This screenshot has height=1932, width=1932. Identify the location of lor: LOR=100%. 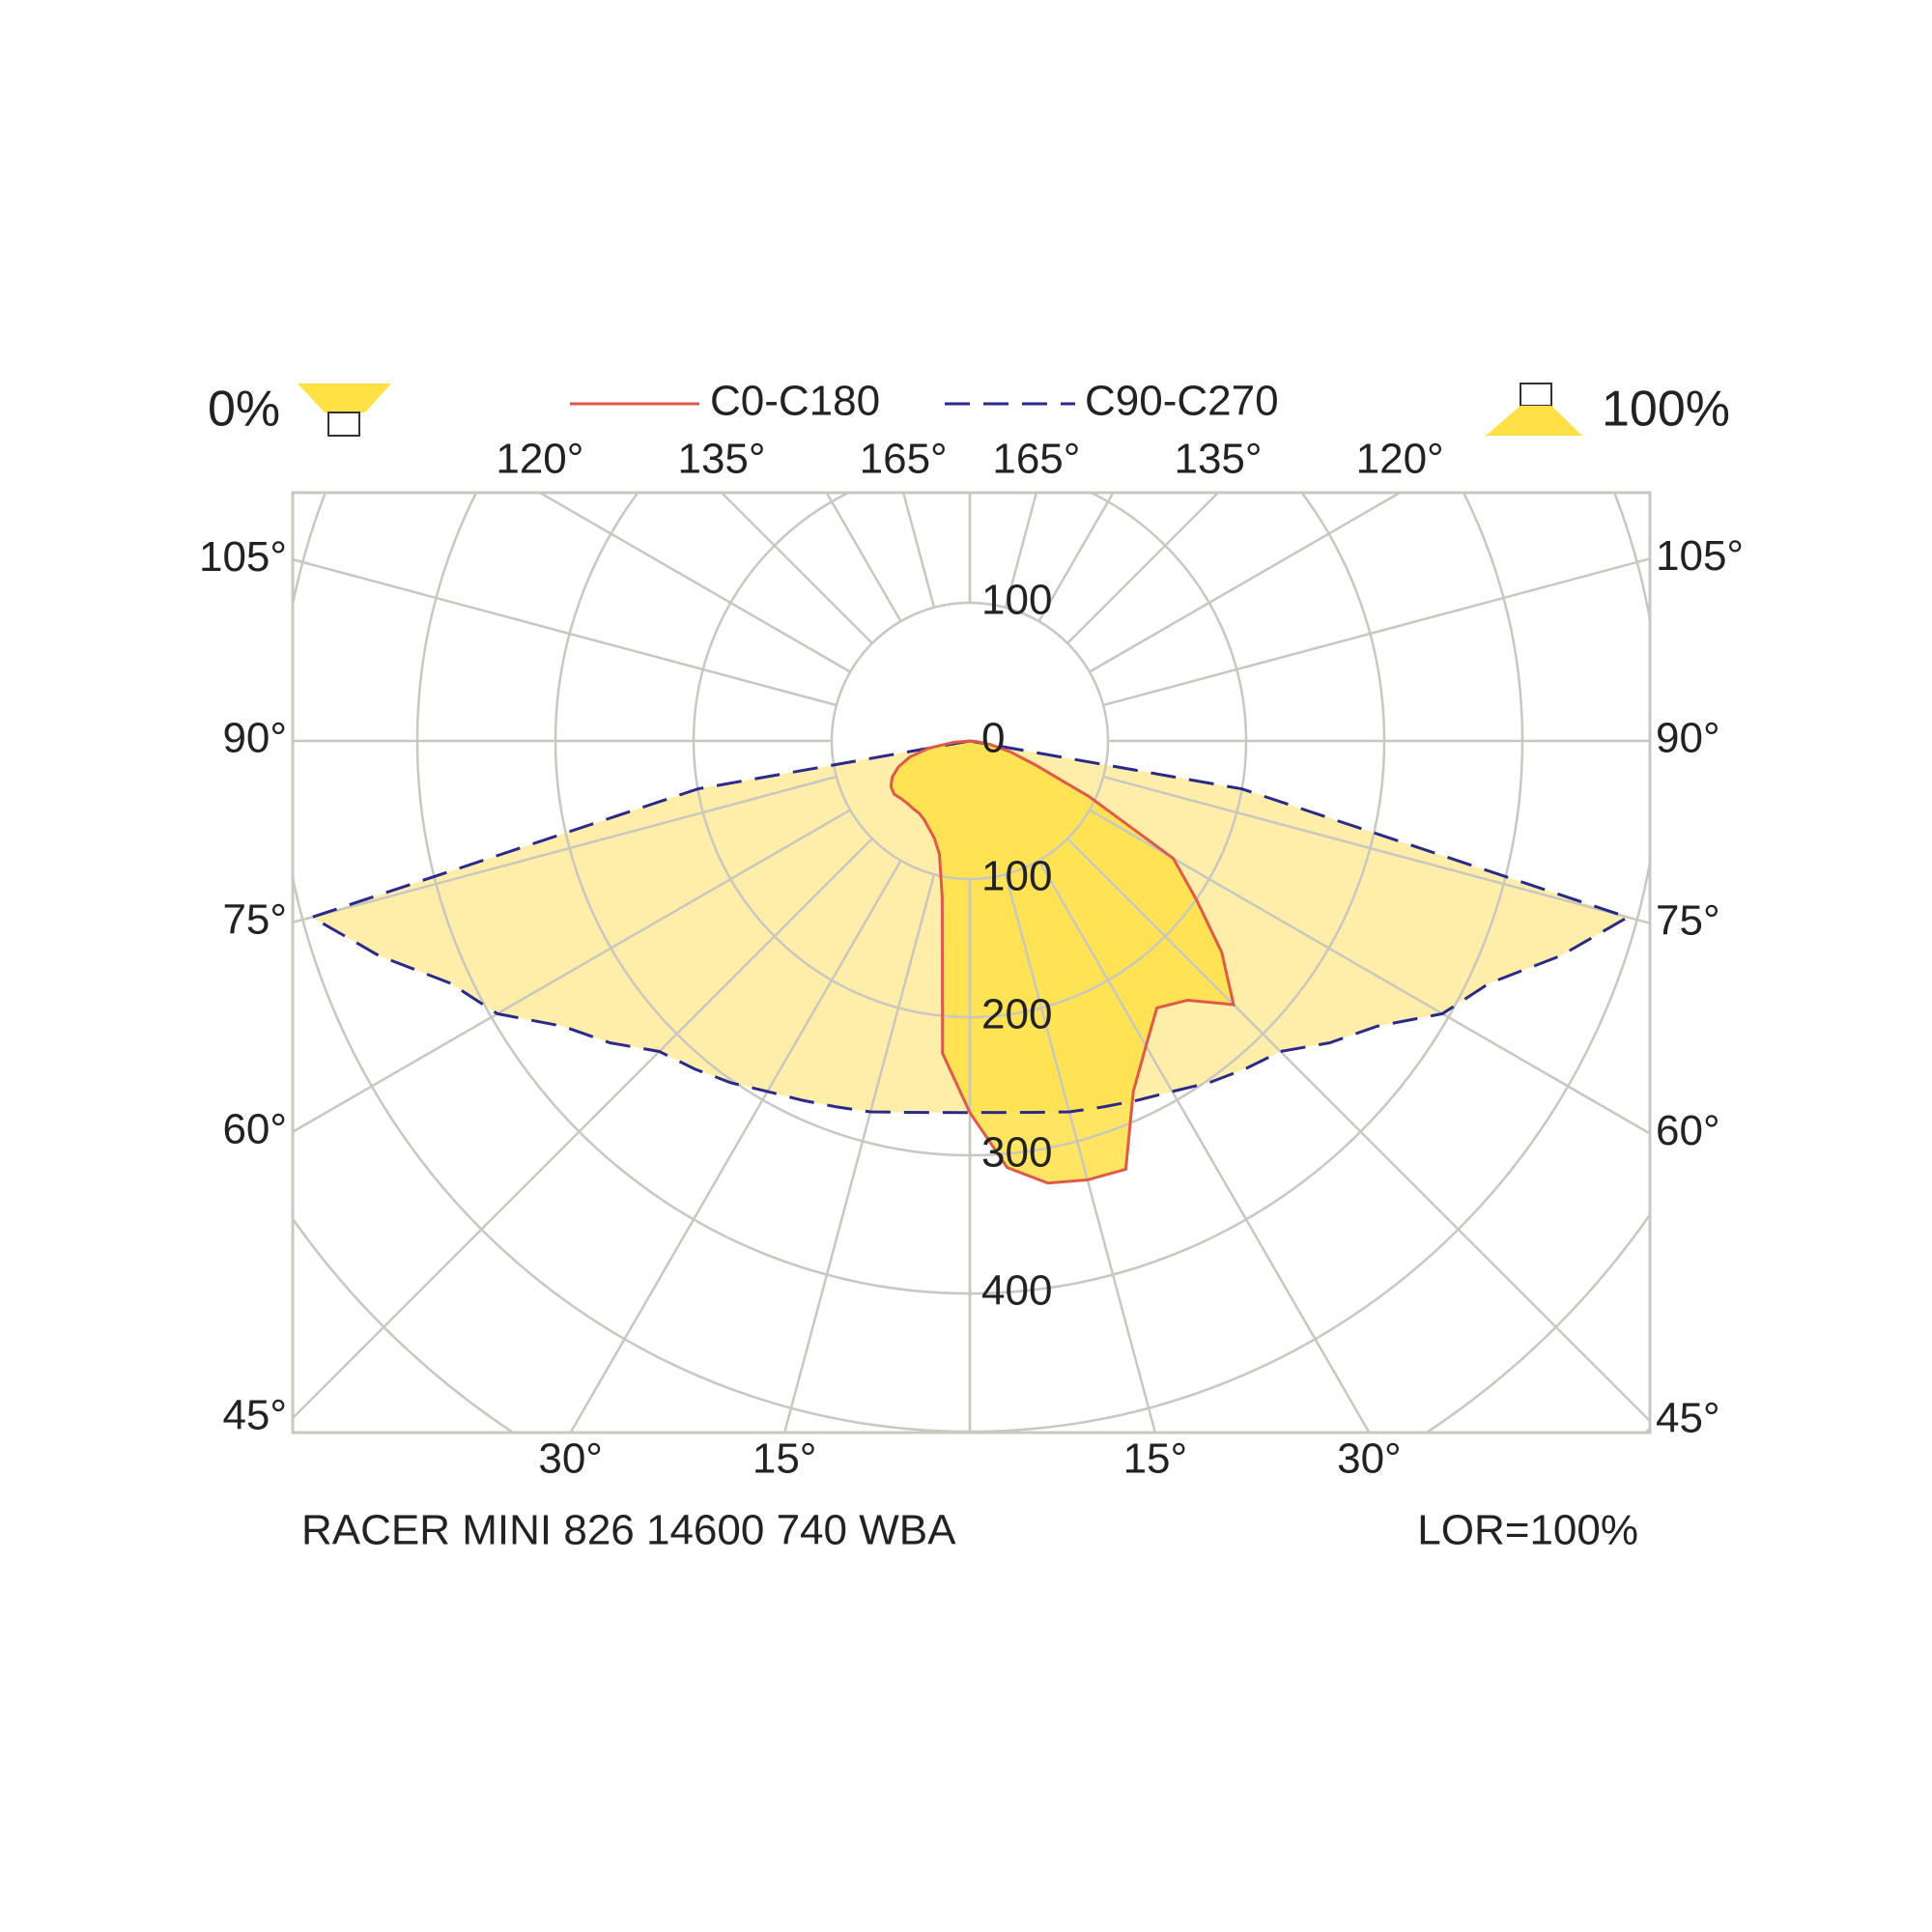
(1527, 1530).